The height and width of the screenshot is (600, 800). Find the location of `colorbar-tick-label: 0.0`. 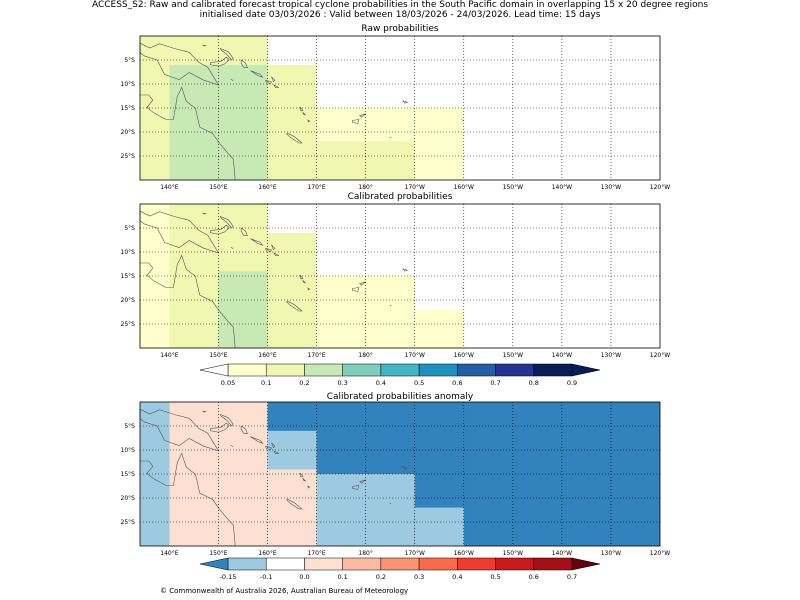

colorbar-tick-label: 0.0 is located at coordinates (304, 577).